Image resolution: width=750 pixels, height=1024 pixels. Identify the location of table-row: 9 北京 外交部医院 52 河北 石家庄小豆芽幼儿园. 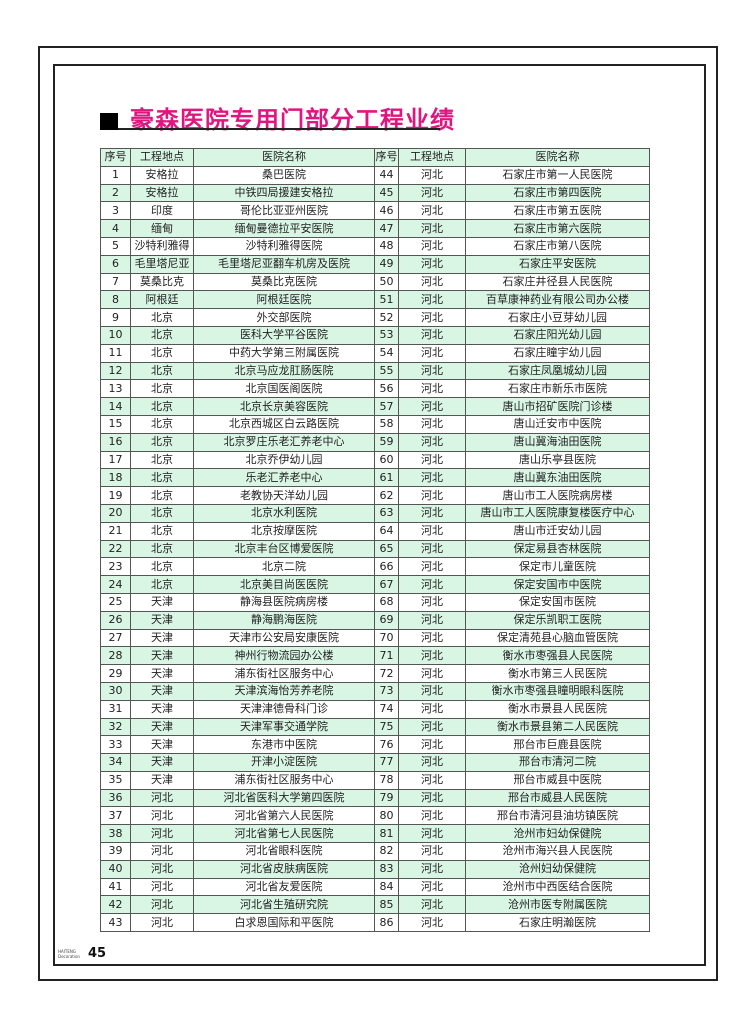
(375, 317).